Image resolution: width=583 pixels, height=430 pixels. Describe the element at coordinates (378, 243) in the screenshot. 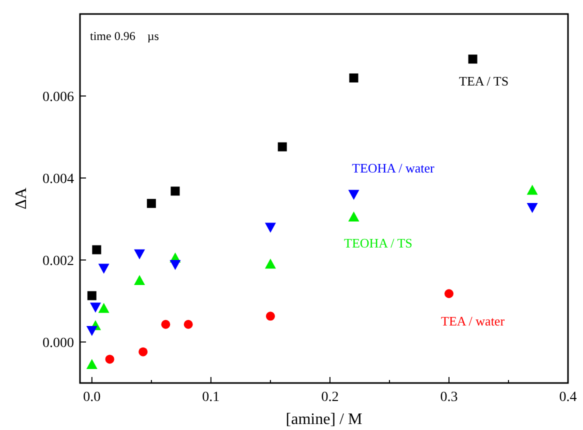

I see `series-label: TEOHA / TS` at that location.